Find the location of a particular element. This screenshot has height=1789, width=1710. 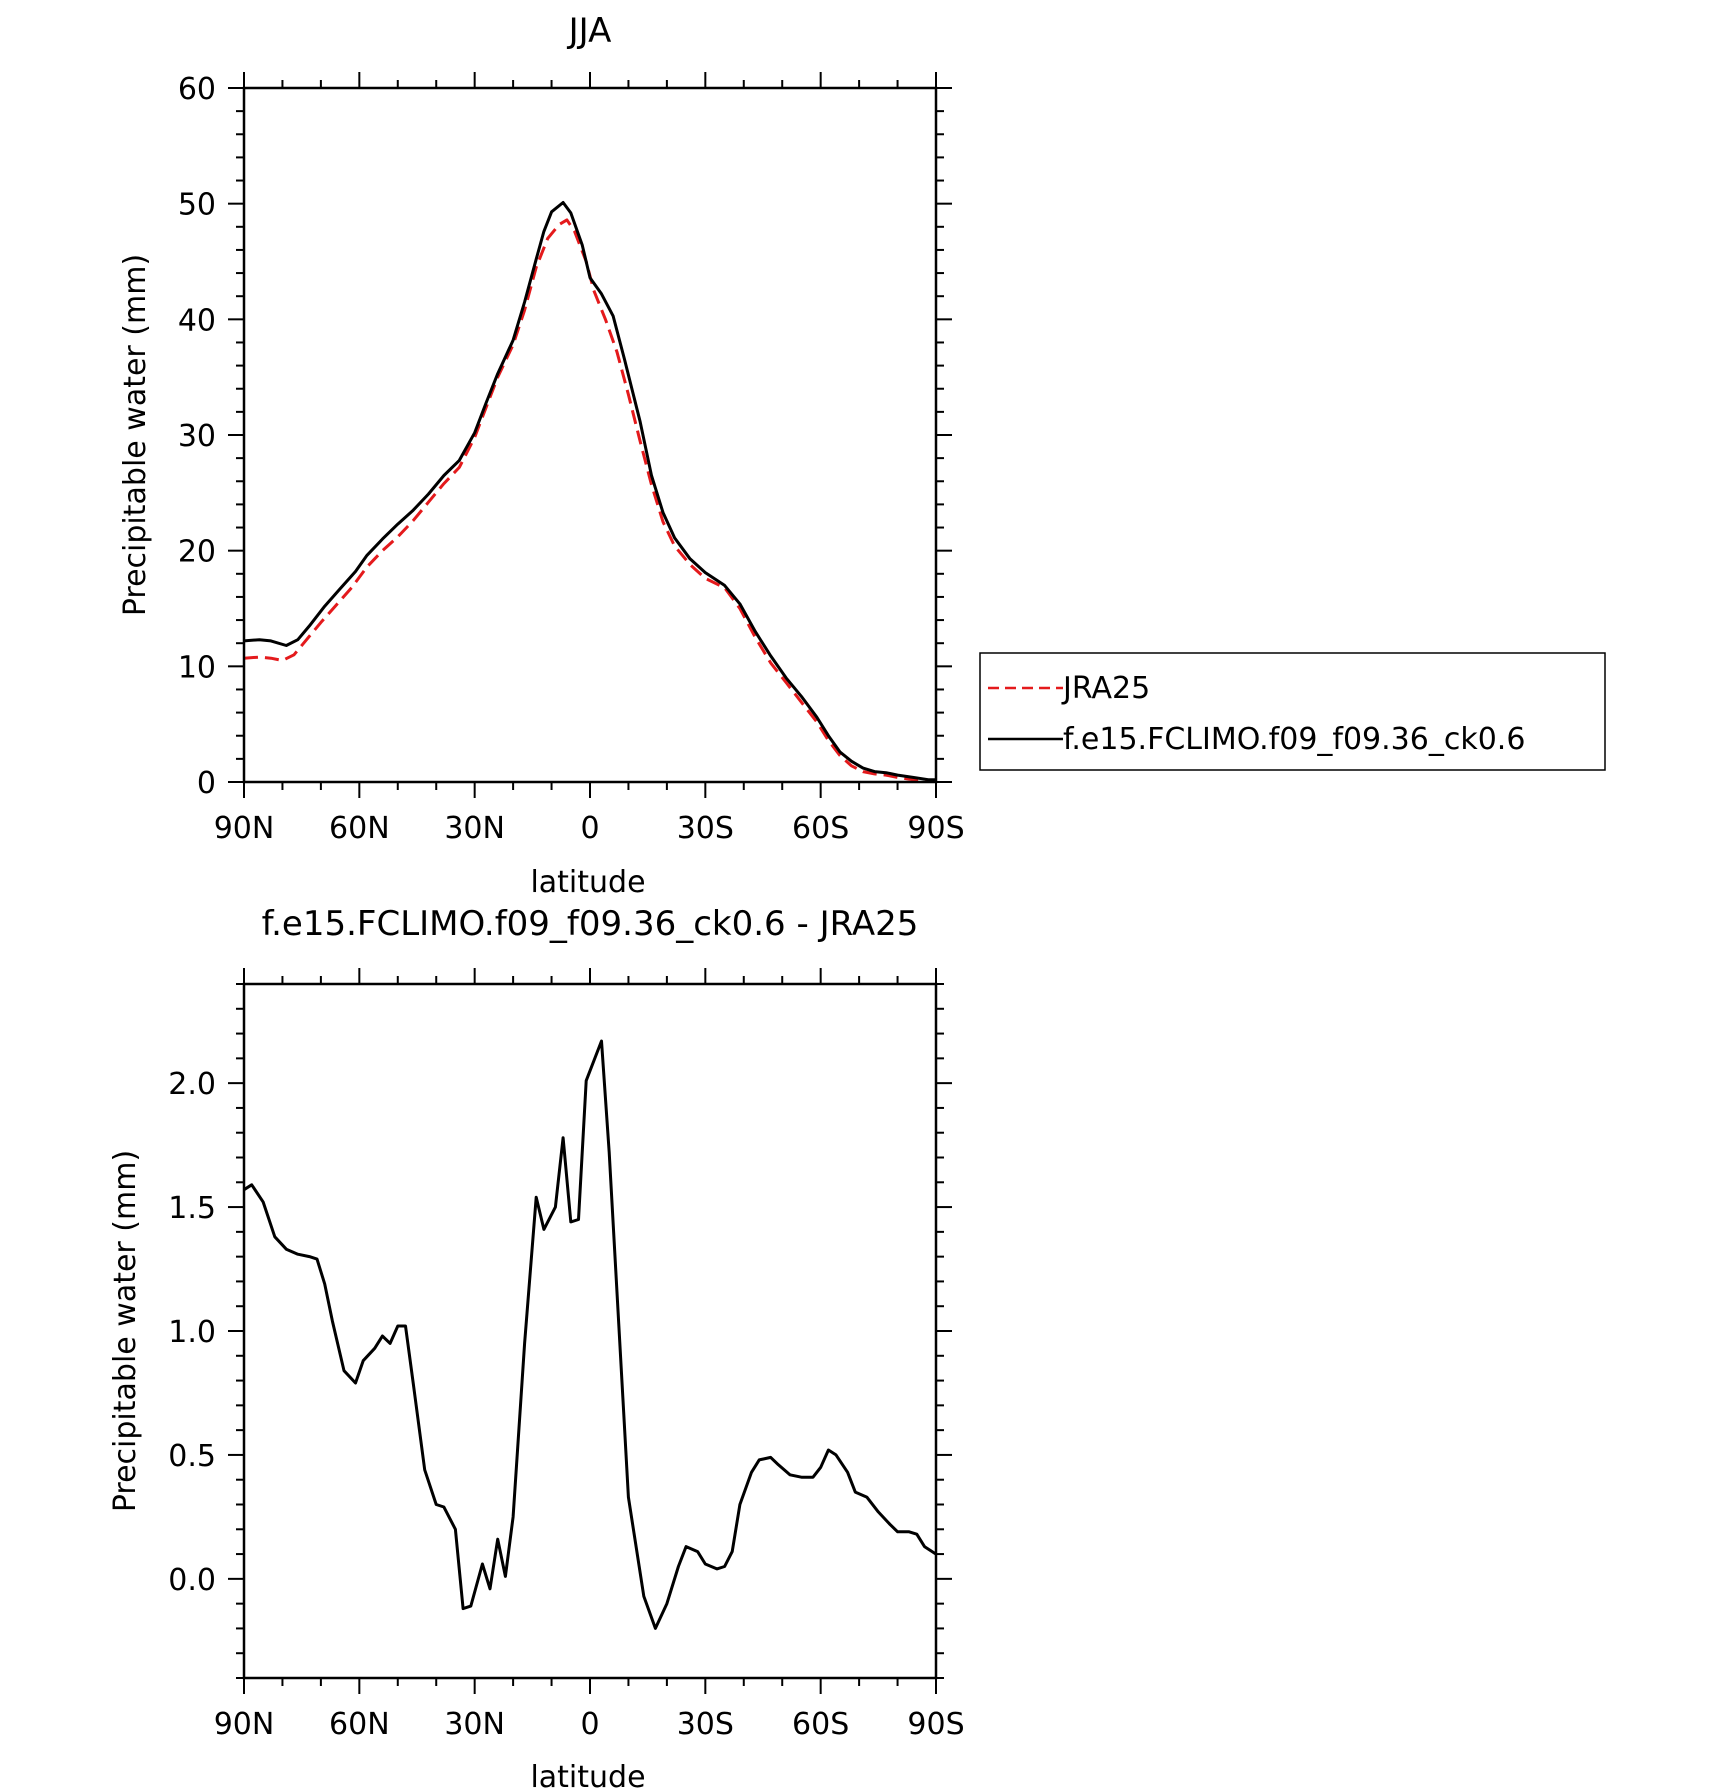

top-plot-title: JJA is located at coordinates (589, 31).